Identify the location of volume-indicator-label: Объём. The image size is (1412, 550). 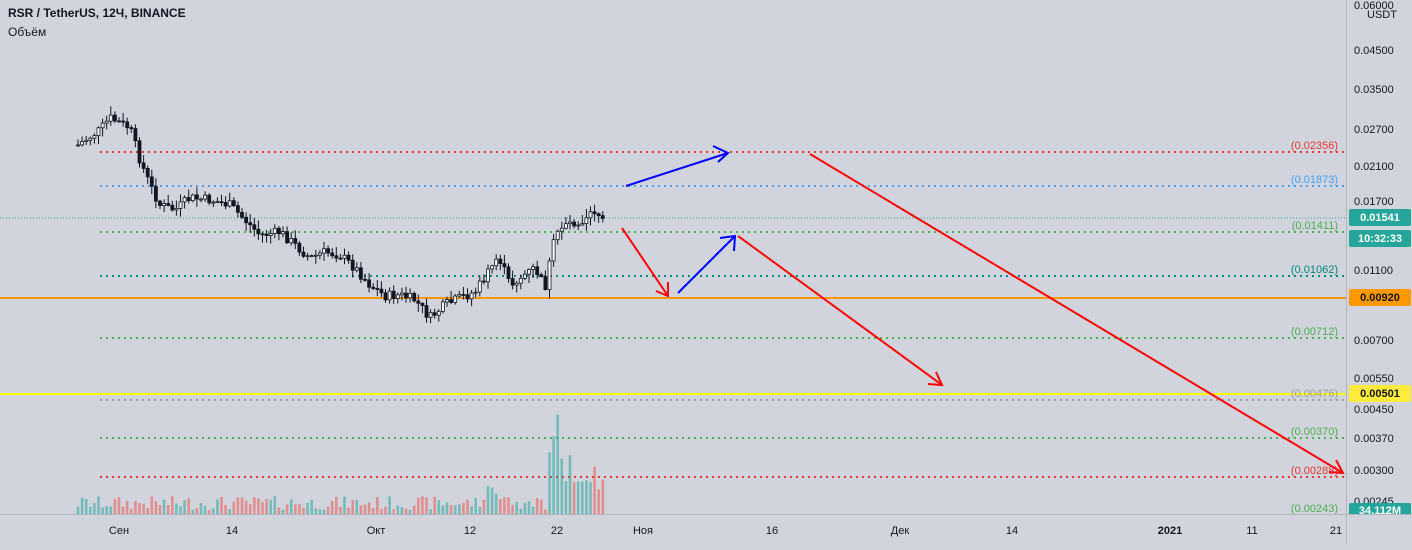
(27, 32).